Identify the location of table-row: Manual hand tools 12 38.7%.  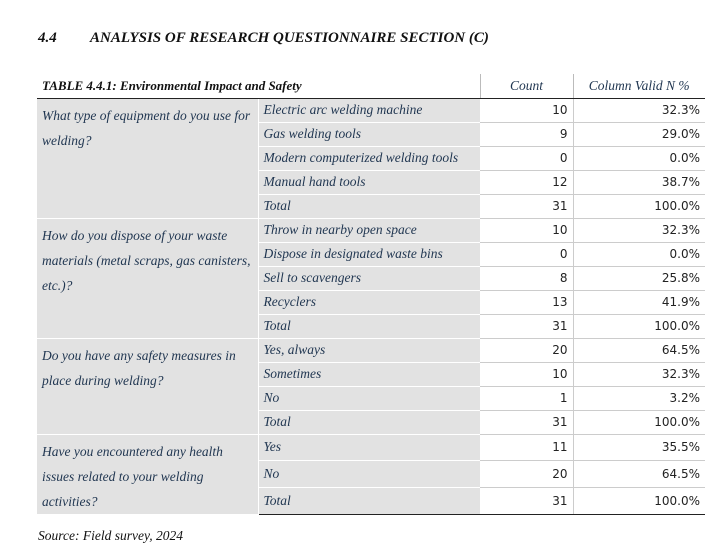
(371, 182).